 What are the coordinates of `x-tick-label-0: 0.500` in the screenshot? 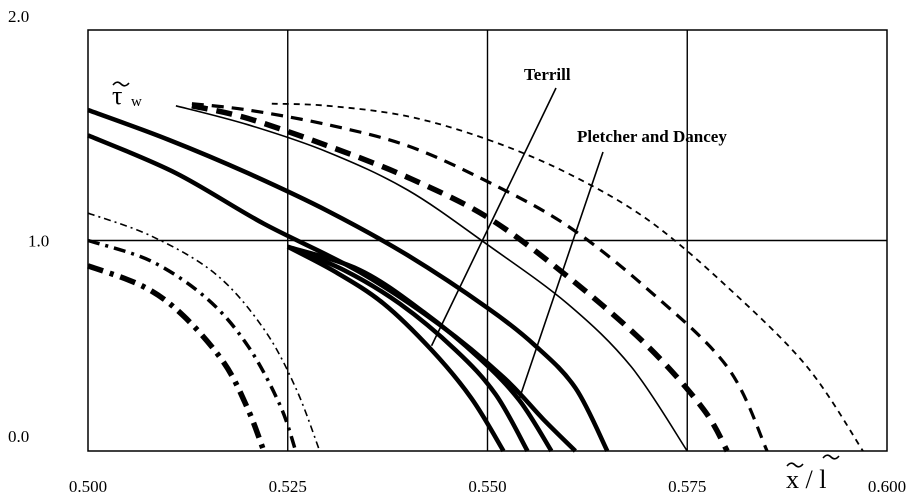 It's located at (88, 486).